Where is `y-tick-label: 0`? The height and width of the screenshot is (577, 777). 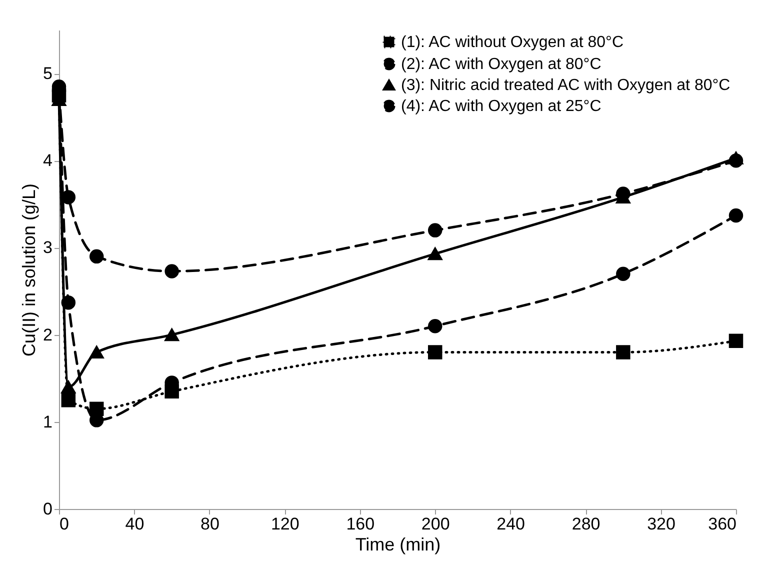
y-tick-label: 0 is located at coordinates (47, 509).